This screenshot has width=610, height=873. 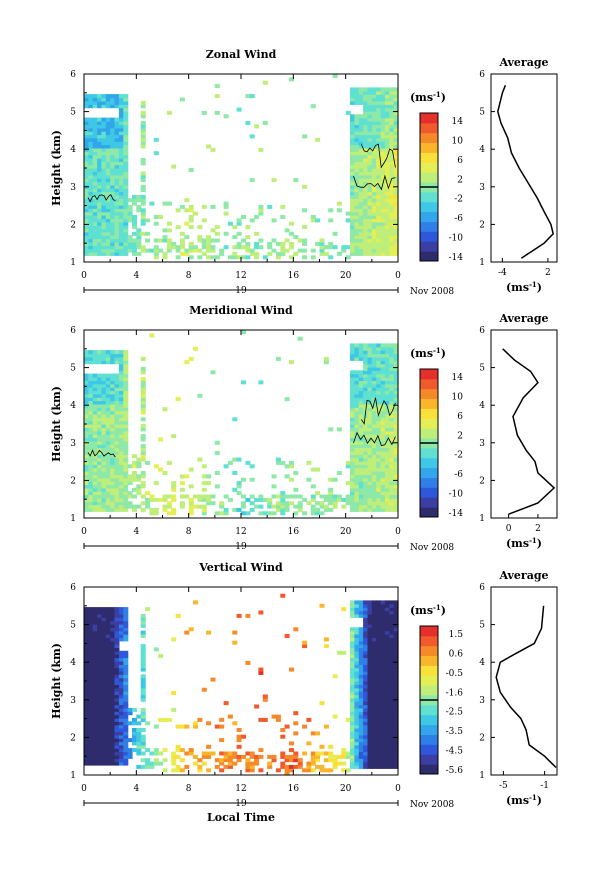 I want to click on y-tick-label: 1, so click(x=73, y=263).